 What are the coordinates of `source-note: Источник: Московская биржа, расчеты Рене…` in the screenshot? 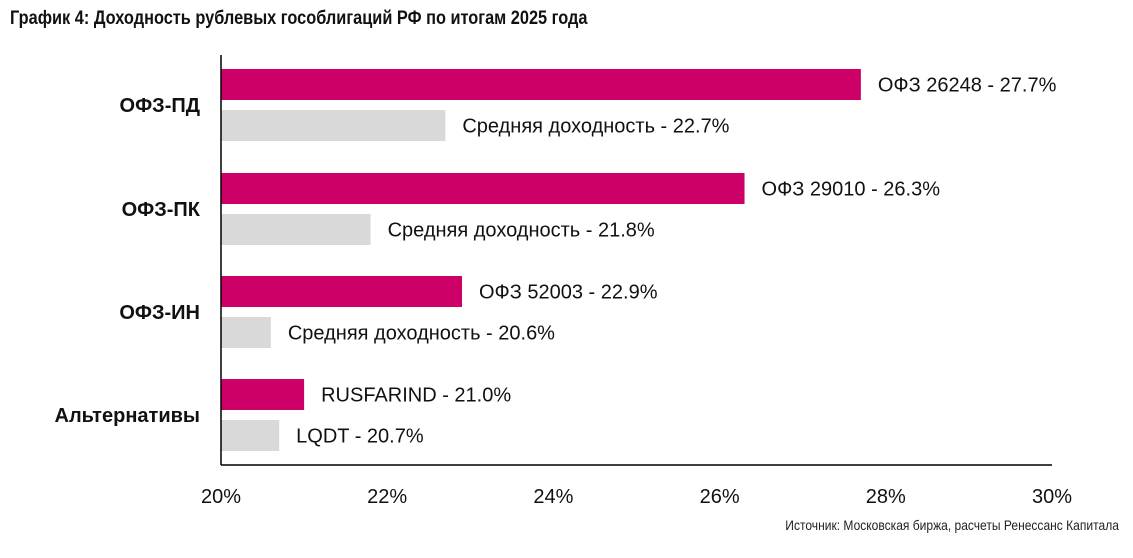 It's located at (952, 525).